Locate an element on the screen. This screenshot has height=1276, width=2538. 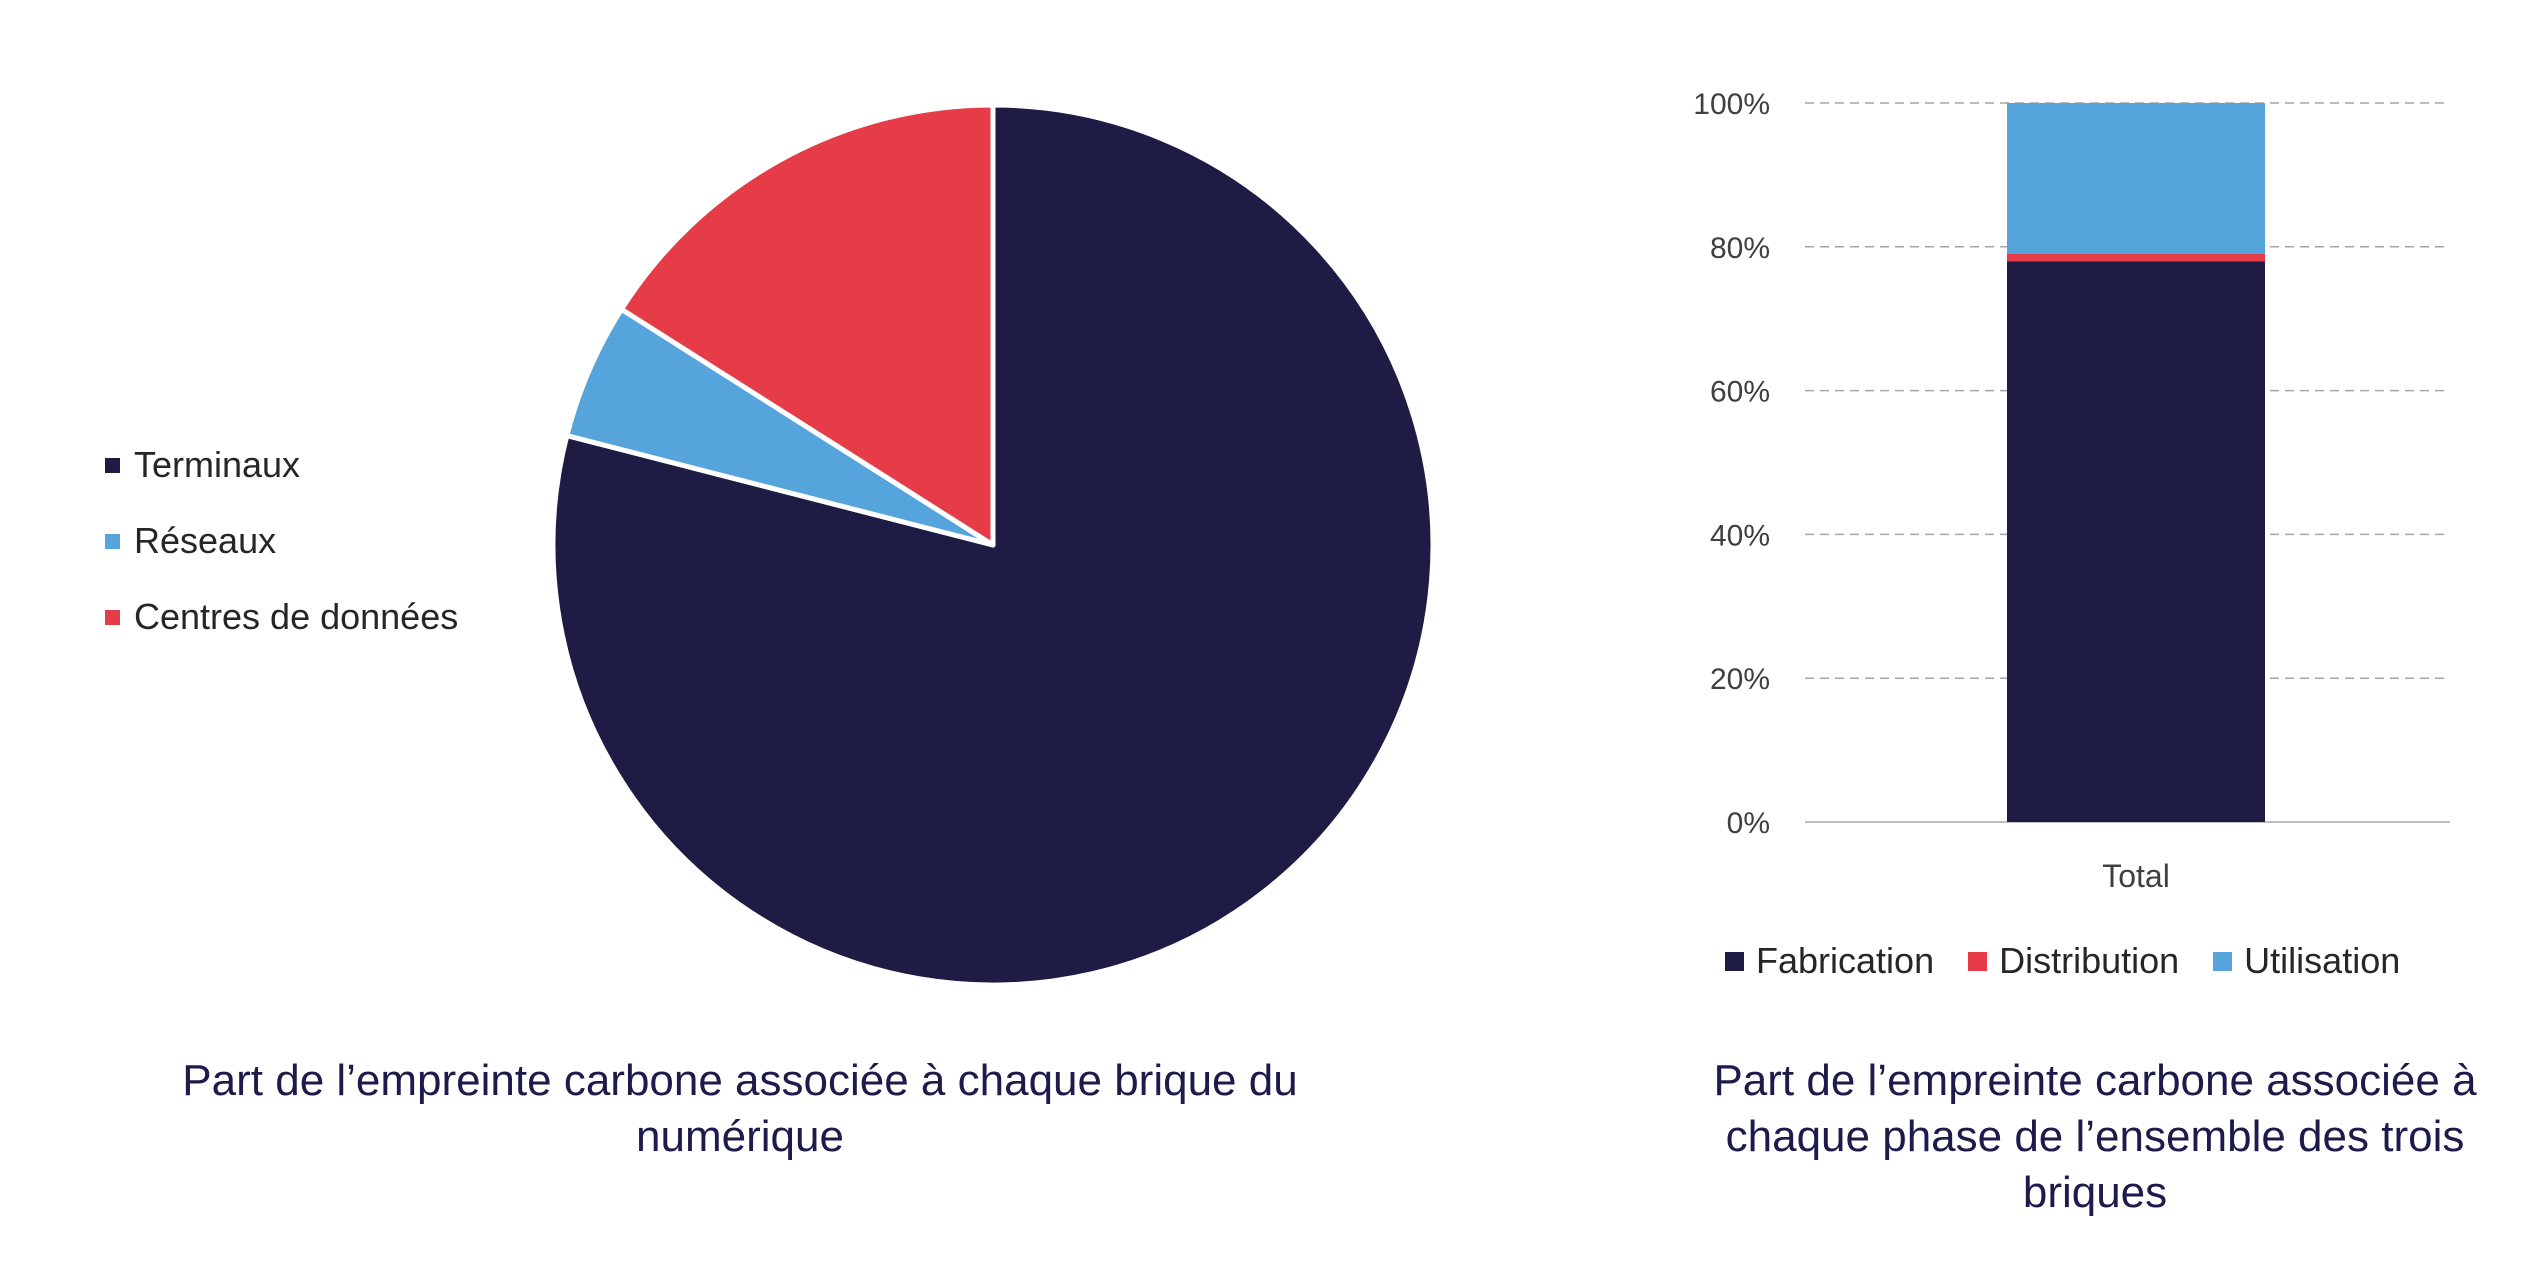
bar-segment-fabrication is located at coordinates (2136, 541).